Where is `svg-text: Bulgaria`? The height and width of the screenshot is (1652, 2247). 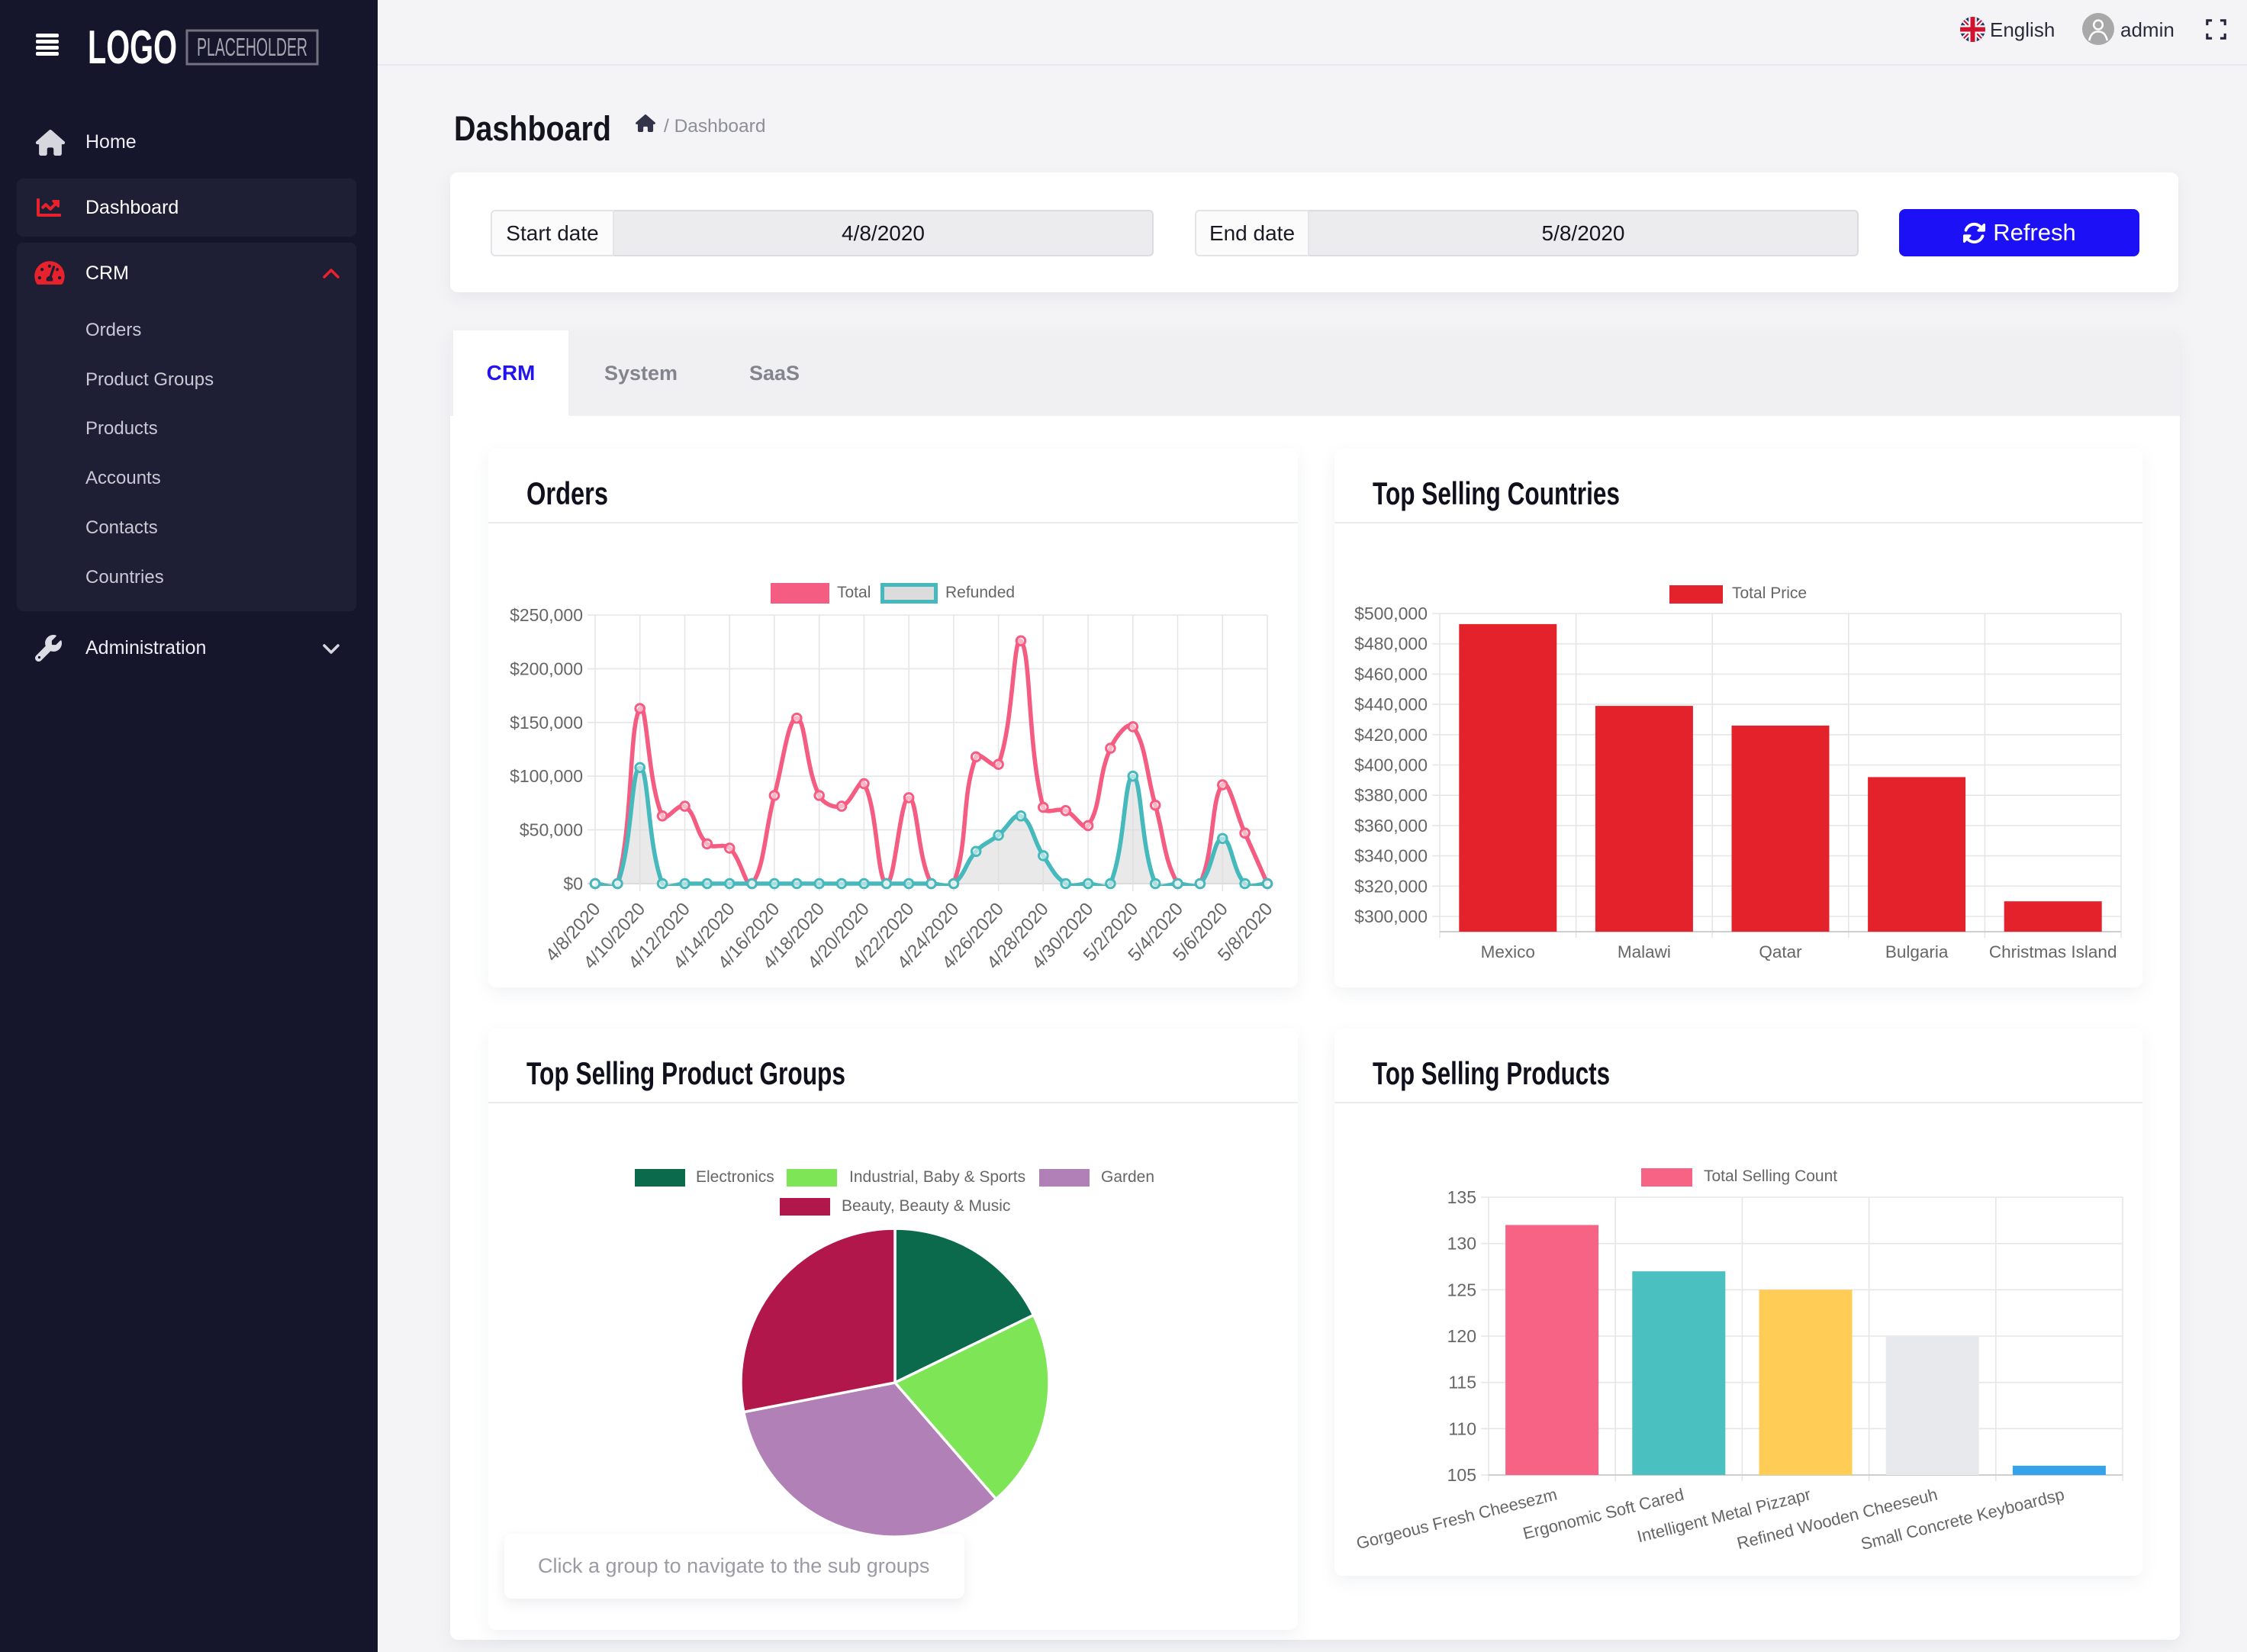
svg-text: Bulgaria is located at coordinates (1917, 951).